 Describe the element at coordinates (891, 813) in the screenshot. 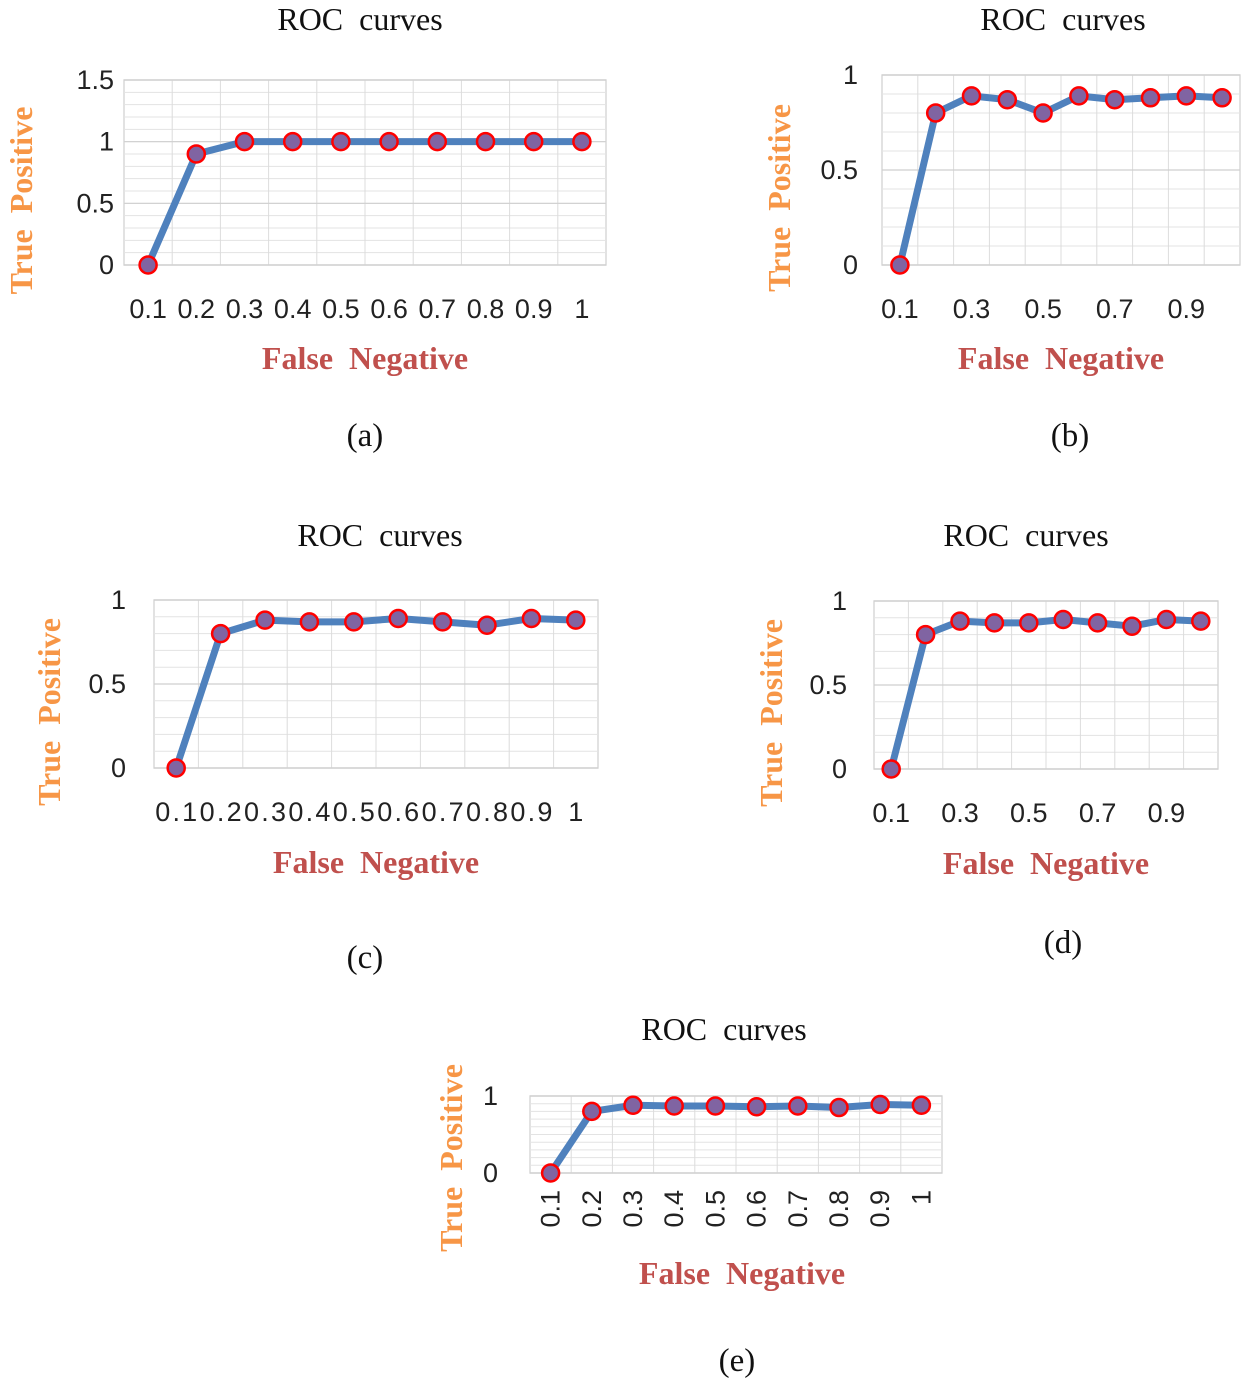

I see `x-tick-label: 0.1` at that location.